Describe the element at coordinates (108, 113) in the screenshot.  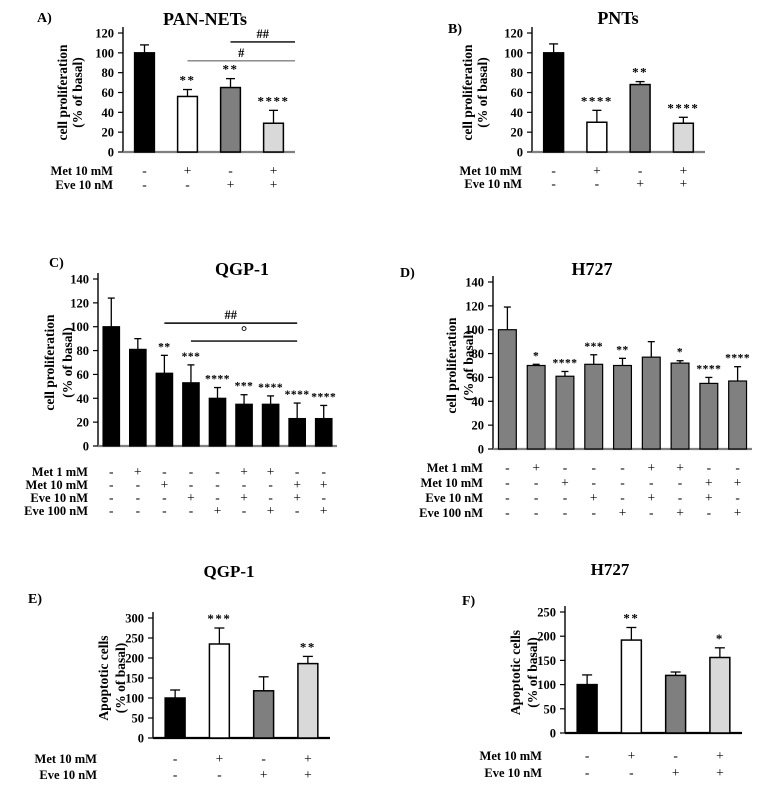
I see `y-tick-label: 40` at that location.